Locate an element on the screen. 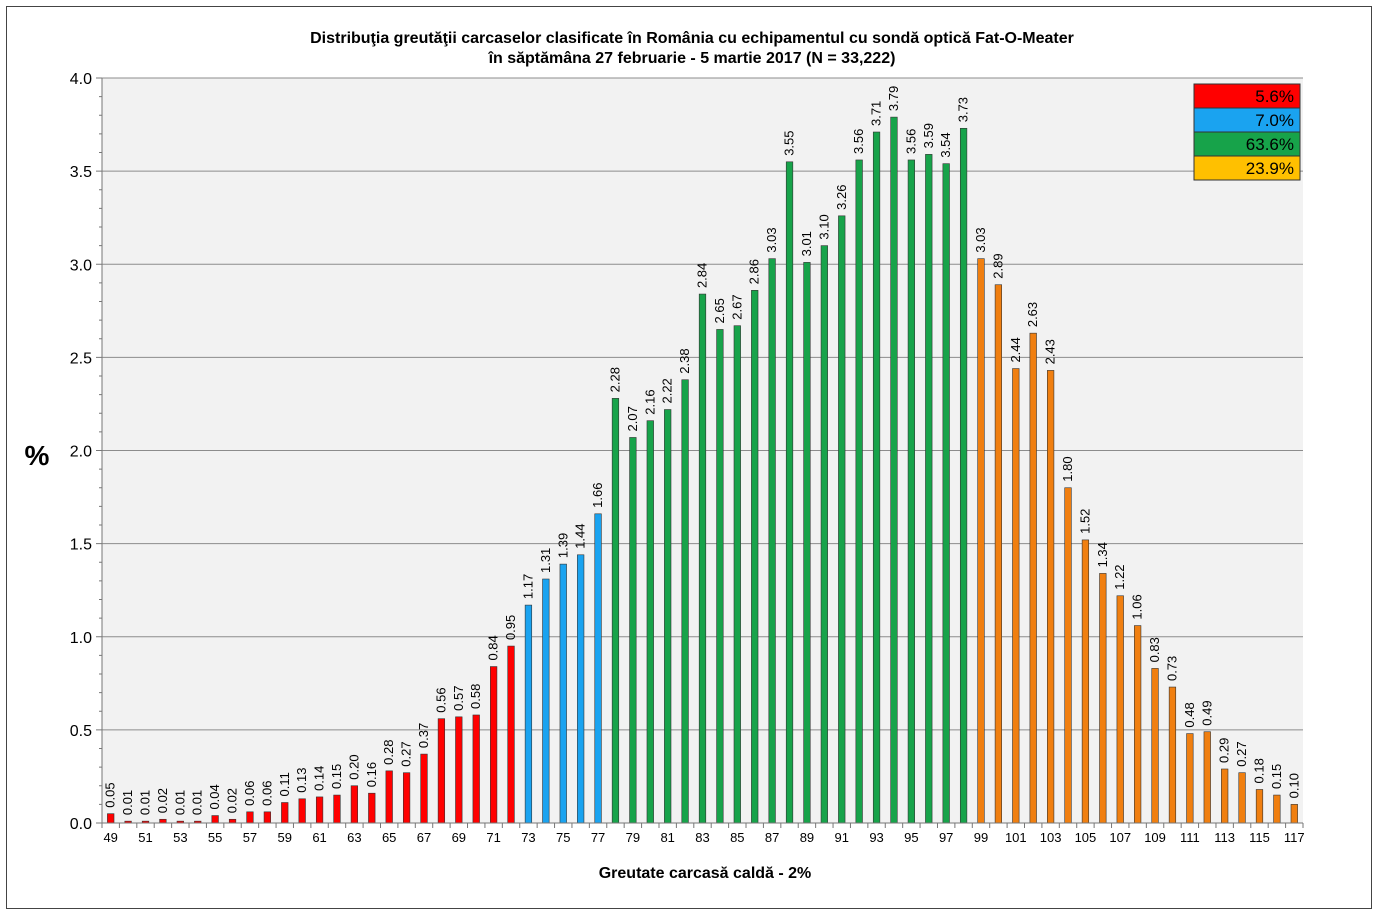  data-label: 3.54 is located at coordinates (945, 144).